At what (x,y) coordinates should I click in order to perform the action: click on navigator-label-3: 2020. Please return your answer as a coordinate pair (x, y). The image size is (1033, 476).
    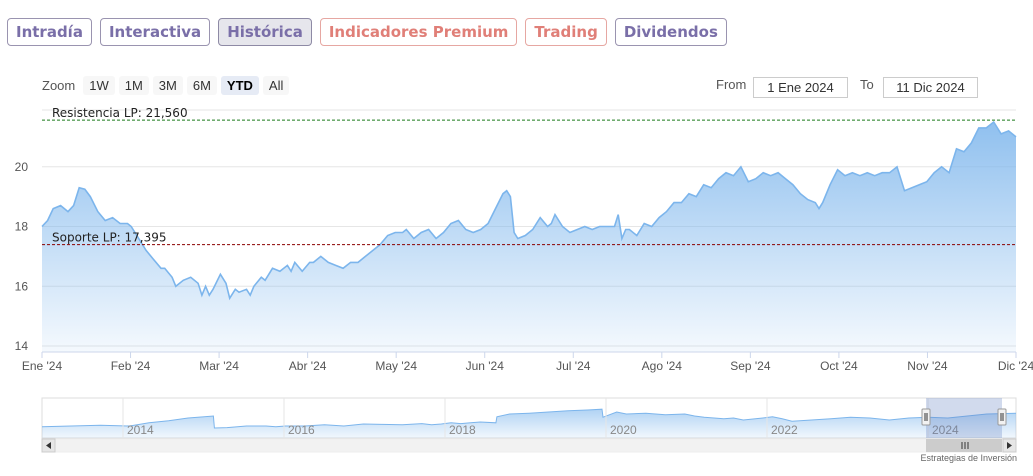
    Looking at the image, I should click on (623, 430).